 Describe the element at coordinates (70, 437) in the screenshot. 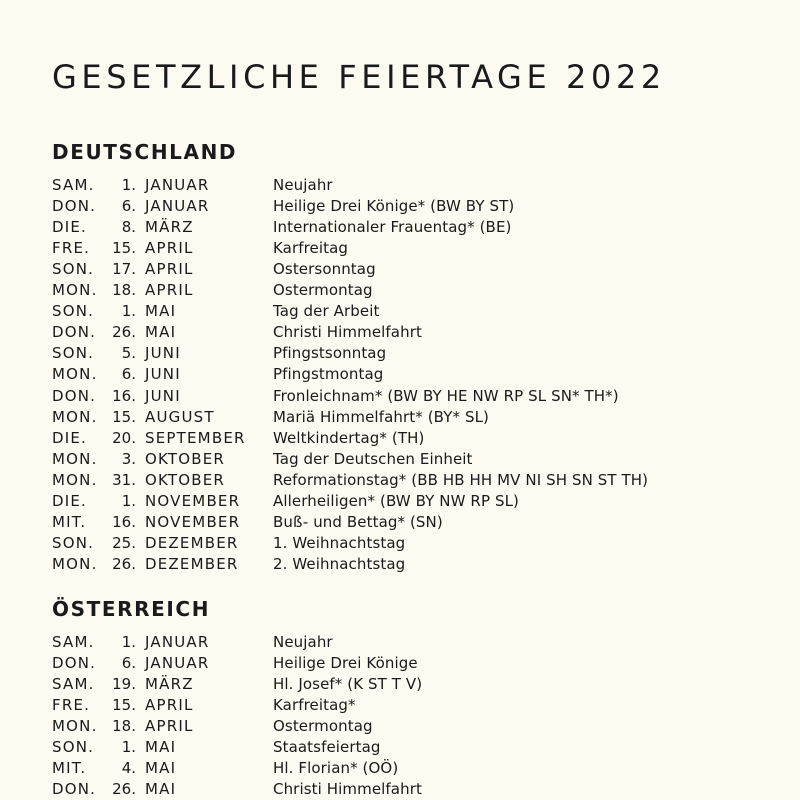

I see `weekday: DIE.` at that location.